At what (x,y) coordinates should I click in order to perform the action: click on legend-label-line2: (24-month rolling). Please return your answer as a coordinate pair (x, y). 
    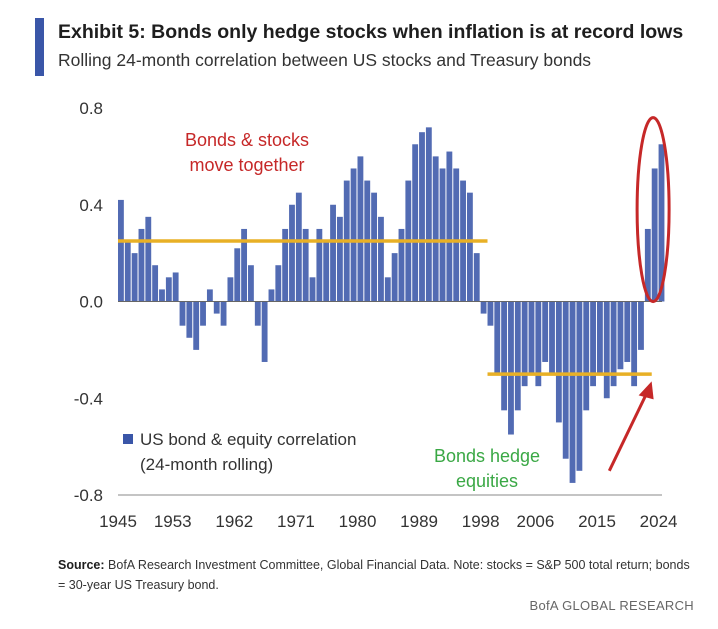
    Looking at the image, I should click on (206, 464).